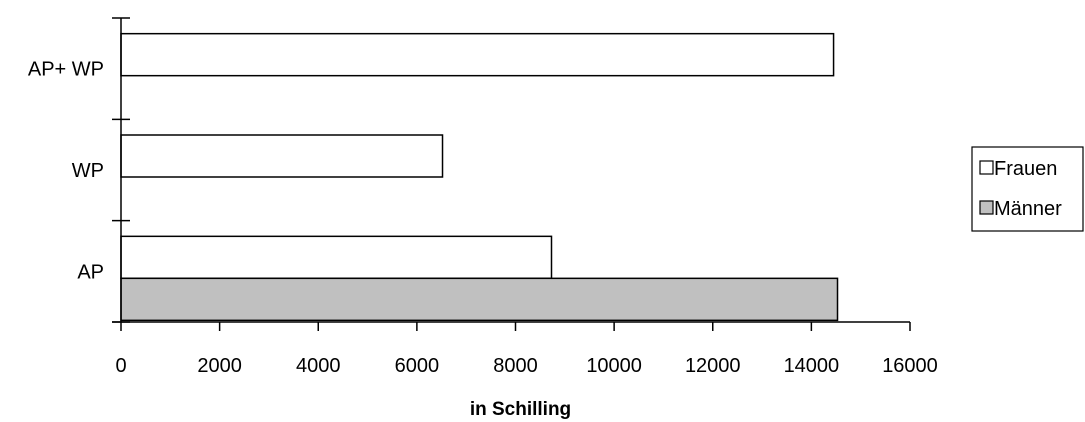 The width and height of the screenshot is (1085, 422). Describe the element at coordinates (614, 366) in the screenshot. I see `x-tick-label: 10000` at that location.